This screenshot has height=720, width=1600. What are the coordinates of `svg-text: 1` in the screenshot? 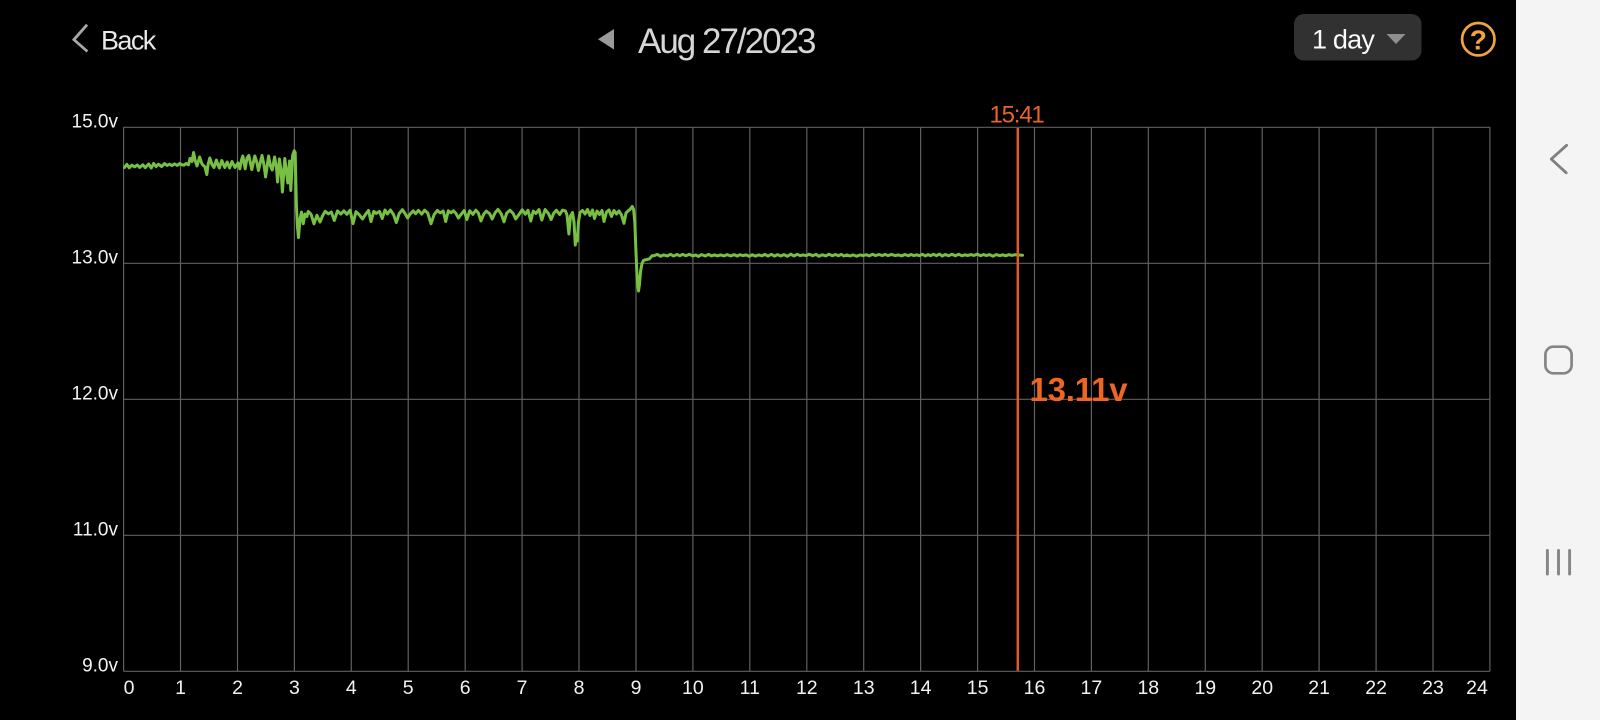 It's located at (180, 688).